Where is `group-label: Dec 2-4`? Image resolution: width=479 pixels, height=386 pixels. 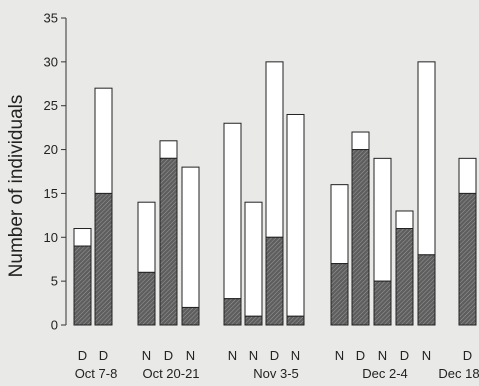 group-label: Dec 2-4 is located at coordinates (385, 373).